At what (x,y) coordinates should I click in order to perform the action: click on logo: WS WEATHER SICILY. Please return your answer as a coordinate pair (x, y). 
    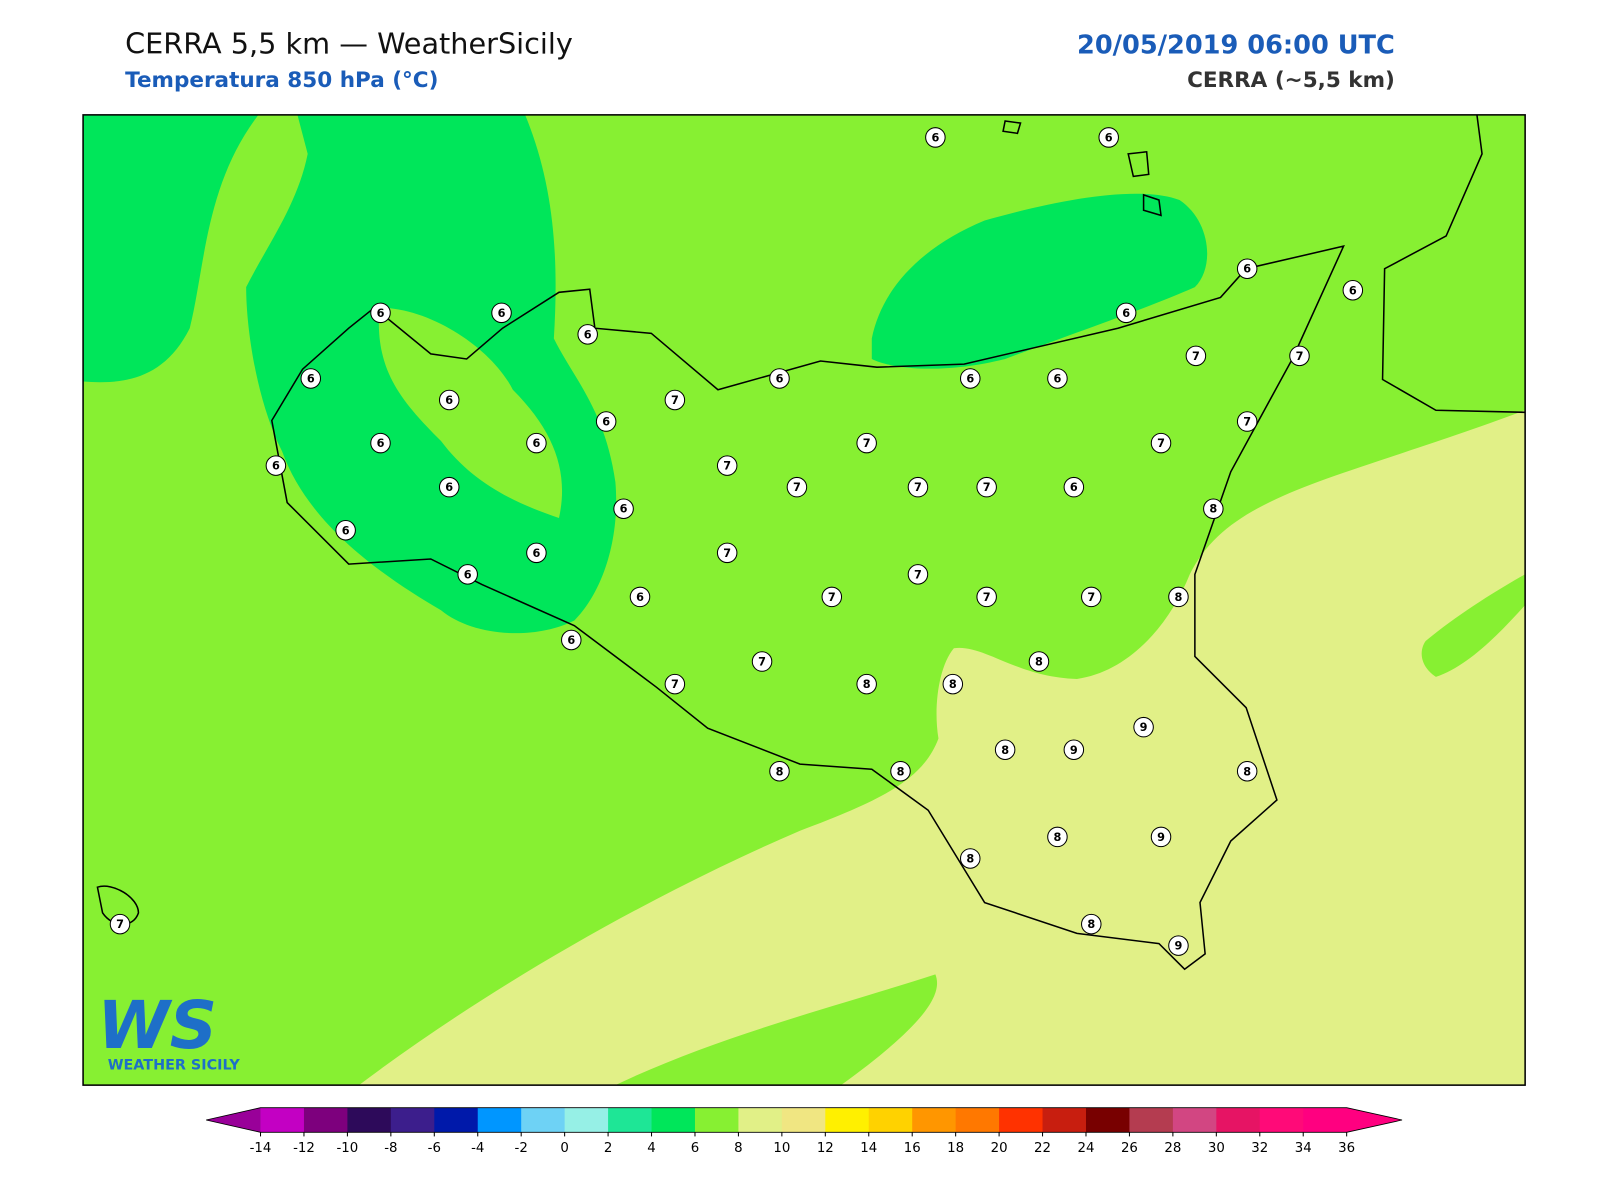
    Looking at the image, I should click on (168, 1031).